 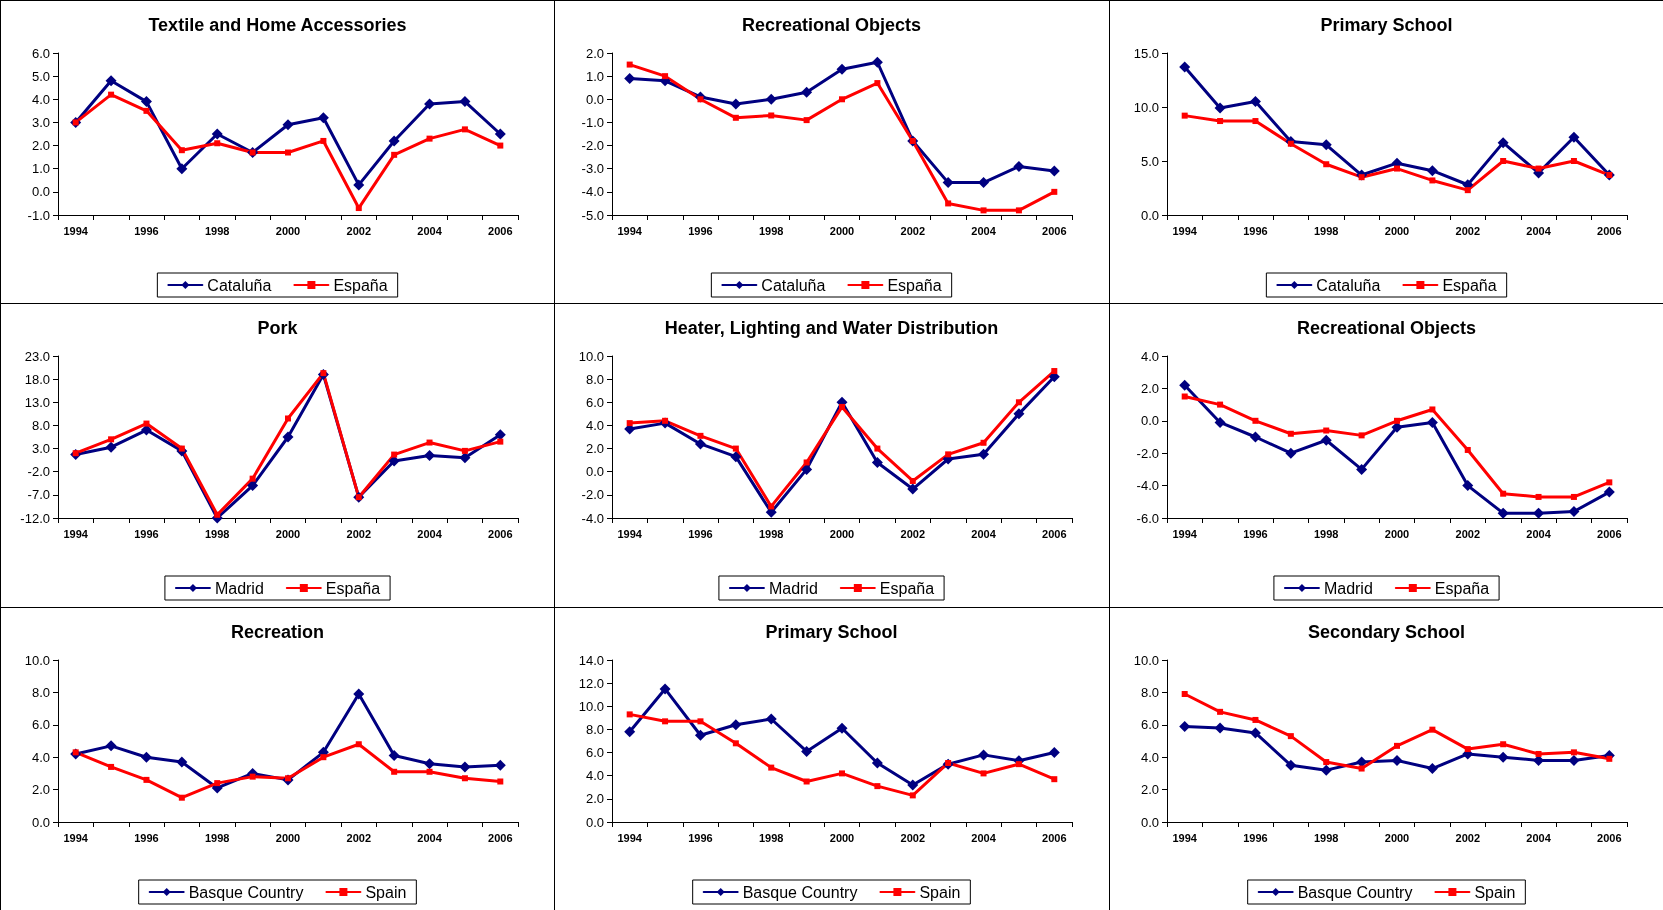 What do you see at coordinates (40, 449) in the screenshot?
I see `y-tick-label: 3.0` at bounding box center [40, 449].